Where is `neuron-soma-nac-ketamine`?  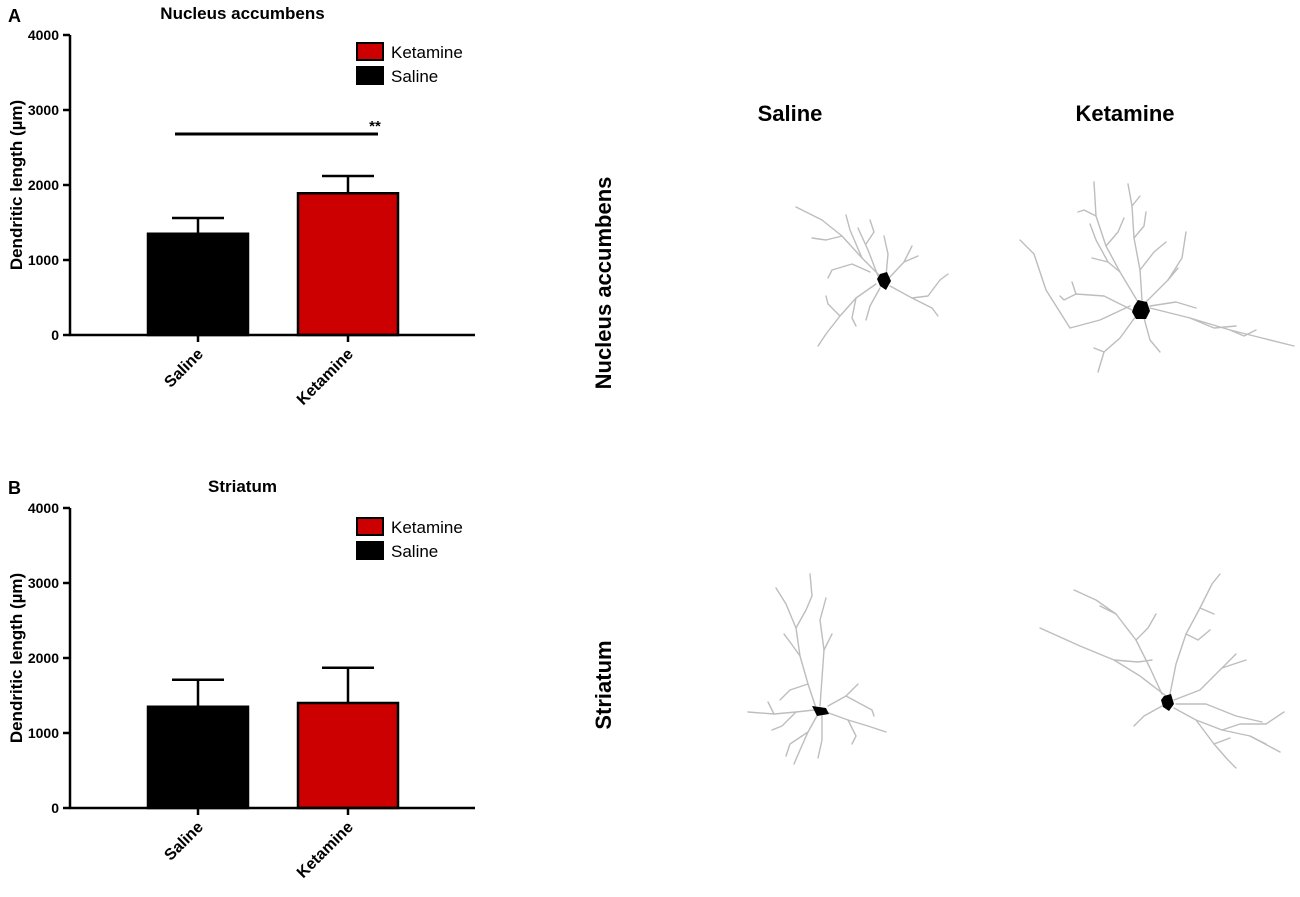 neuron-soma-nac-ketamine is located at coordinates (1141, 309).